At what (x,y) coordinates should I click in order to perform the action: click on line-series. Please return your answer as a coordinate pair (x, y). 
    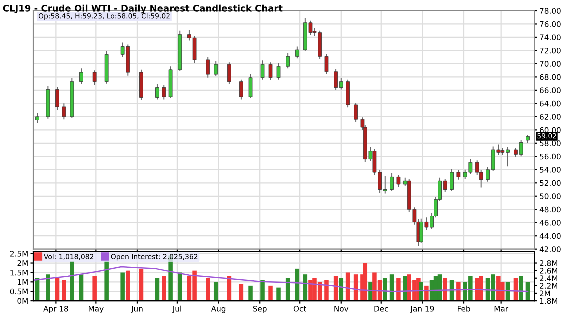
    Looking at the image, I should click on (281, 279).